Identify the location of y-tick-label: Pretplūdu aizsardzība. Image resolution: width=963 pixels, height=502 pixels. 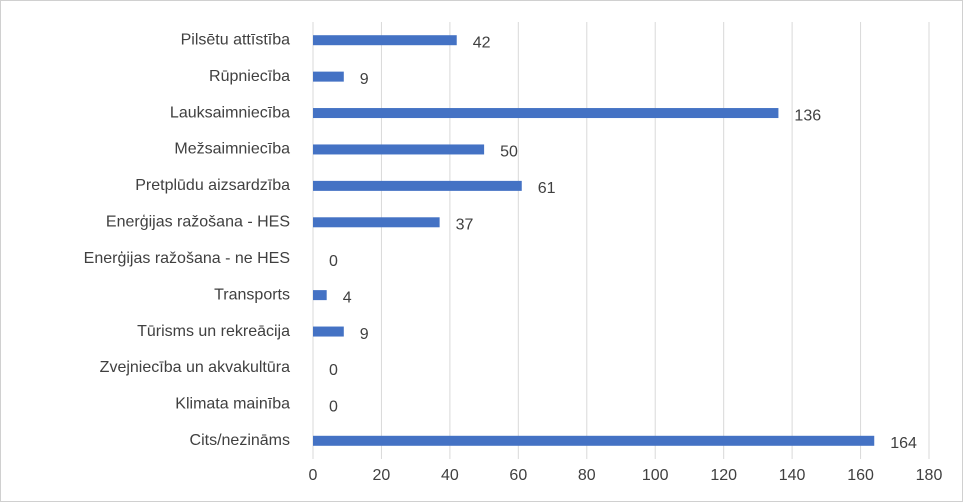
(212, 185).